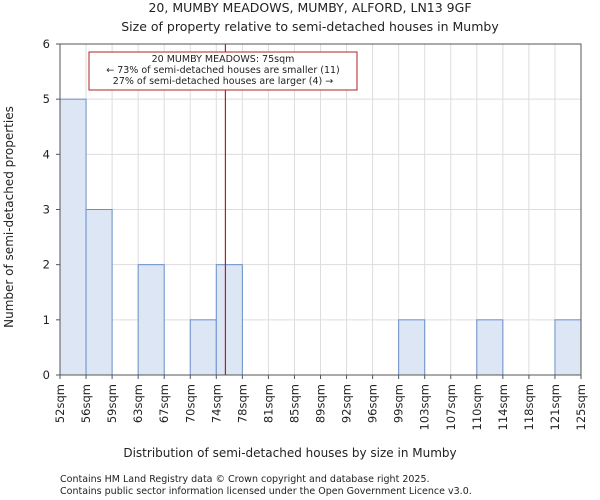 The image size is (600, 500). What do you see at coordinates (46, 154) in the screenshot?
I see `y-tick-label: 4` at bounding box center [46, 154].